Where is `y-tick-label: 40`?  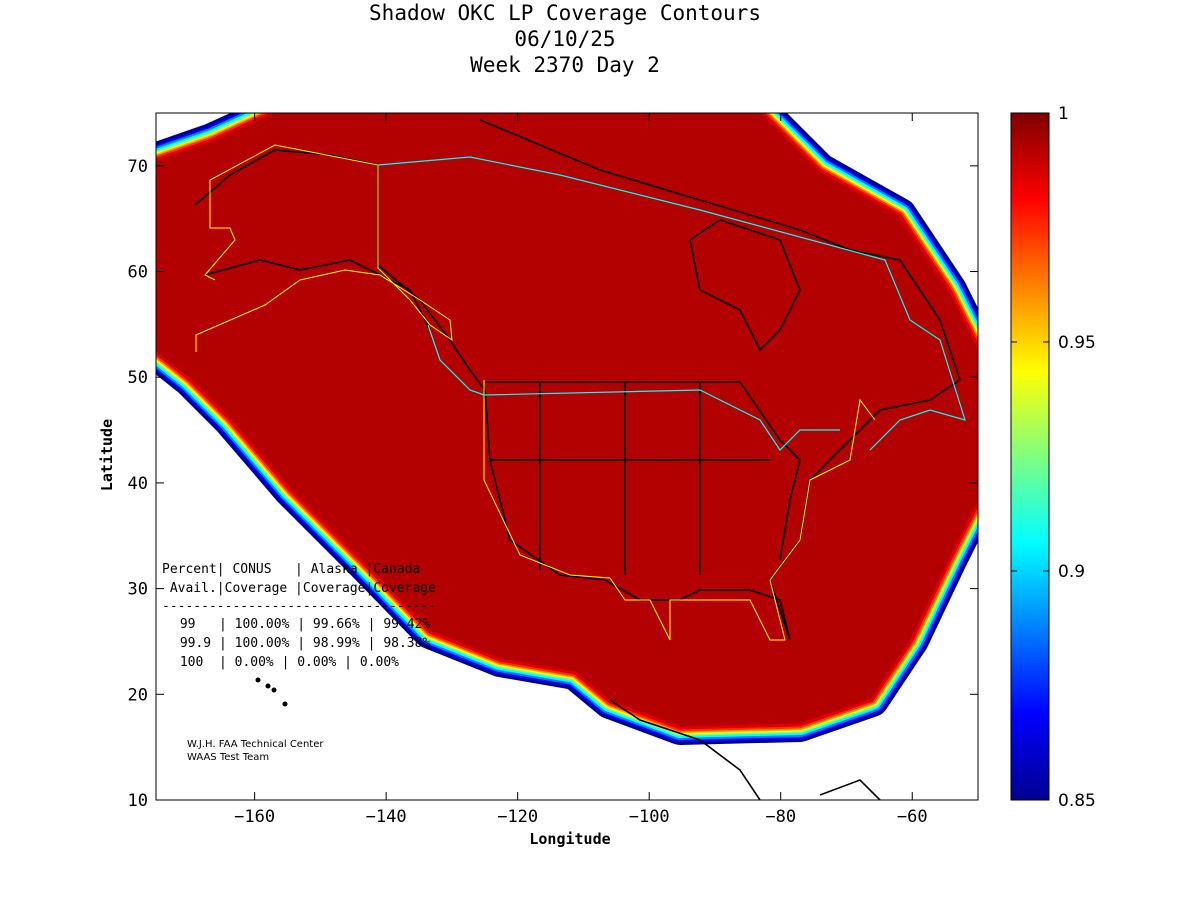 y-tick-label: 40 is located at coordinates (138, 484).